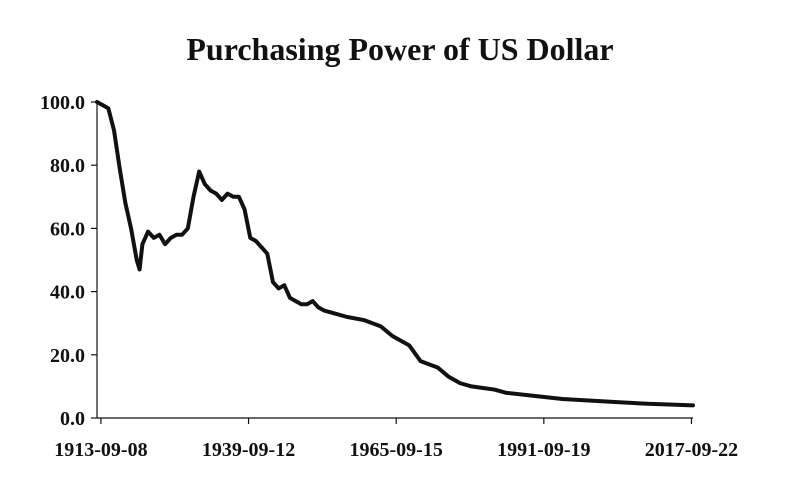 The width and height of the screenshot is (800, 485). Describe the element at coordinates (67, 229) in the screenshot. I see `y-tick-label: 60.0` at that location.